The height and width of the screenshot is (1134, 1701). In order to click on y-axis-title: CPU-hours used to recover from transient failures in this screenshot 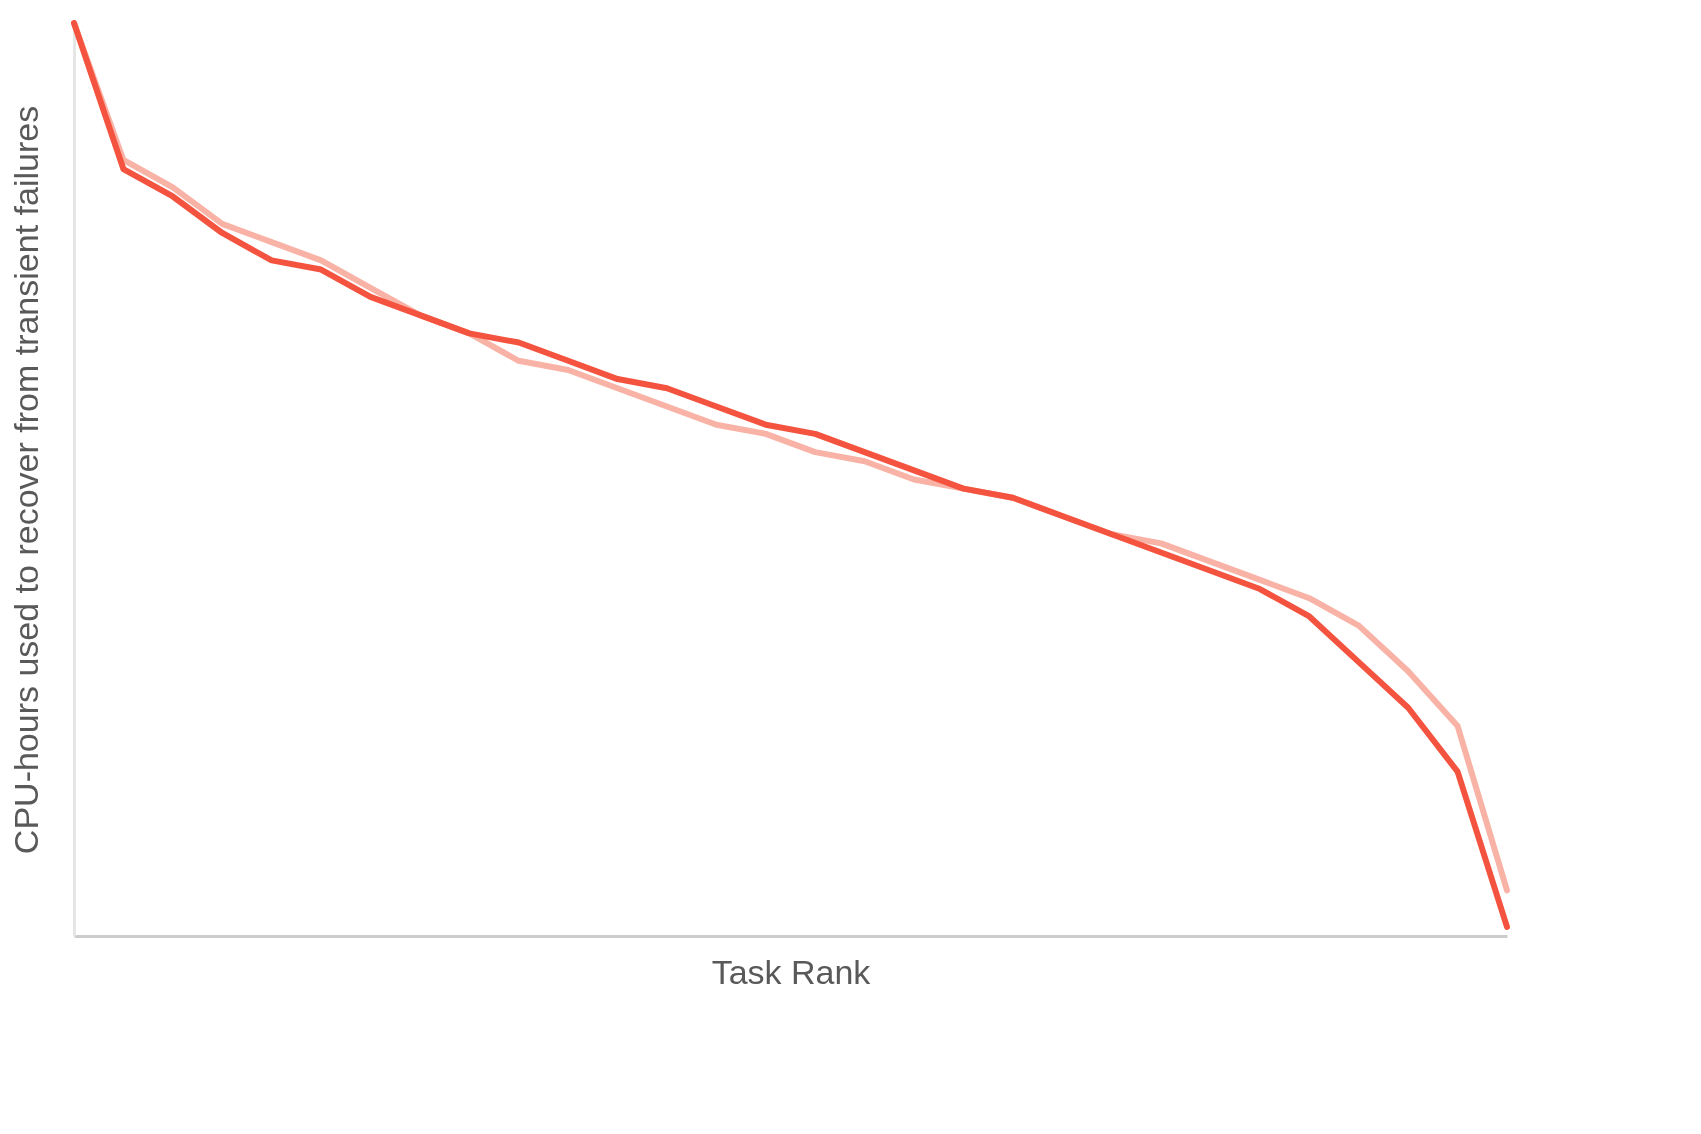, I will do `click(25, 480)`.